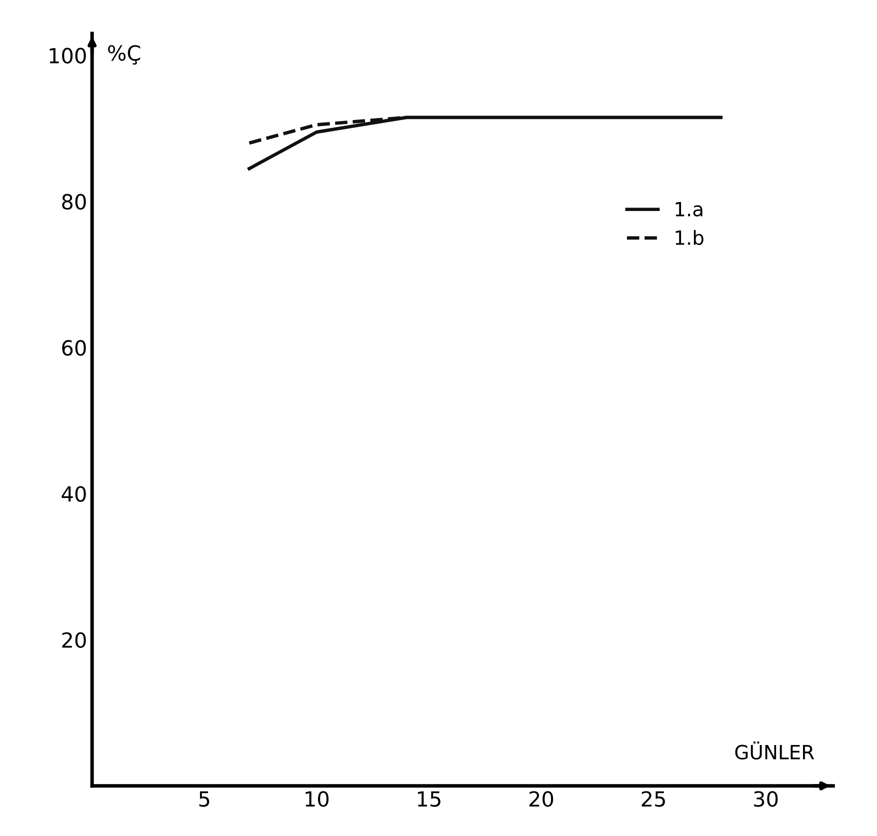 The width and height of the screenshot is (877, 836). What do you see at coordinates (204, 799) in the screenshot?
I see `x-tick-label: 5` at bounding box center [204, 799].